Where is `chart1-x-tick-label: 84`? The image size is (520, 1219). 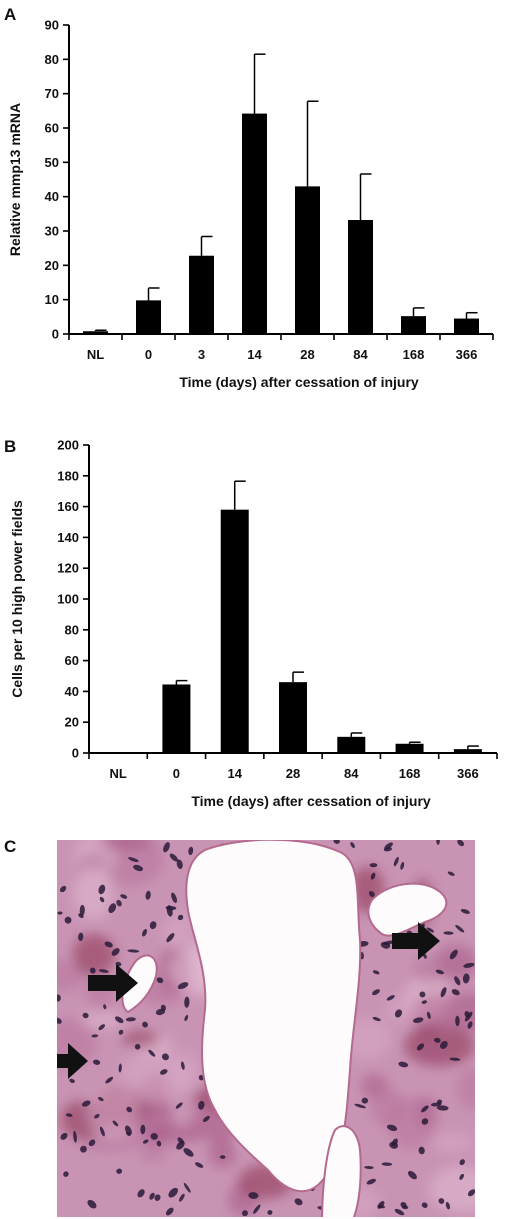 chart1-x-tick-label: 84 is located at coordinates (351, 773).